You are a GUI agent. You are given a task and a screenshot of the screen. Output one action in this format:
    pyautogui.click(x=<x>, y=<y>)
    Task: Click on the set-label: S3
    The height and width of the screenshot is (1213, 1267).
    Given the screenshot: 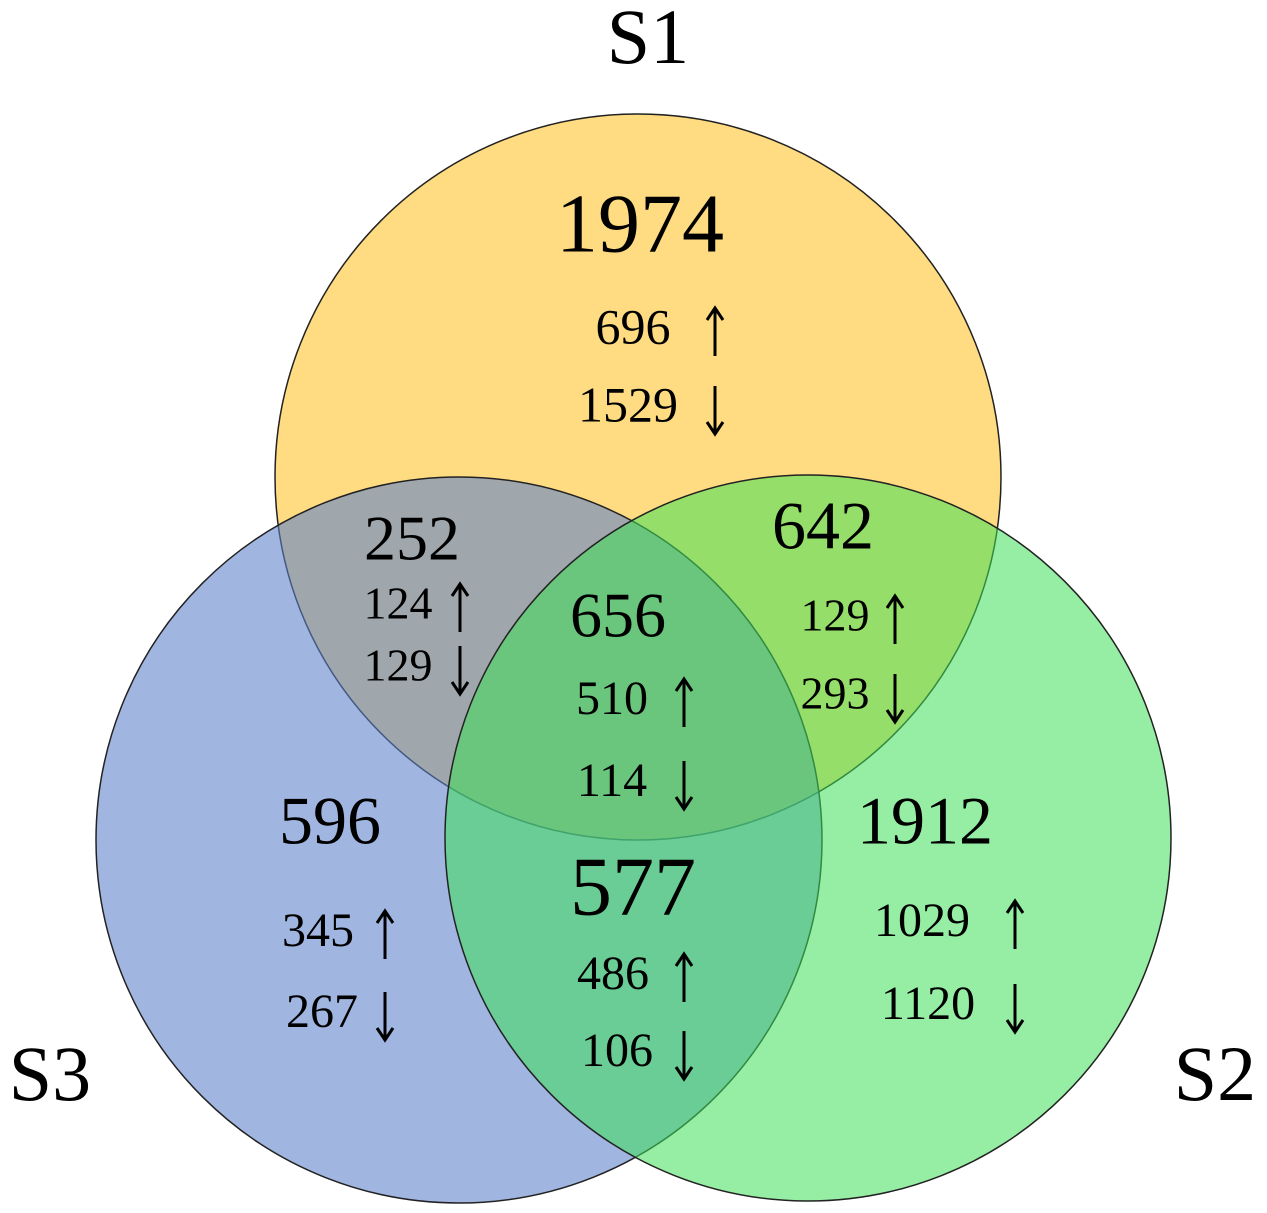 What is the action you would take?
    pyautogui.click(x=50, y=1073)
    